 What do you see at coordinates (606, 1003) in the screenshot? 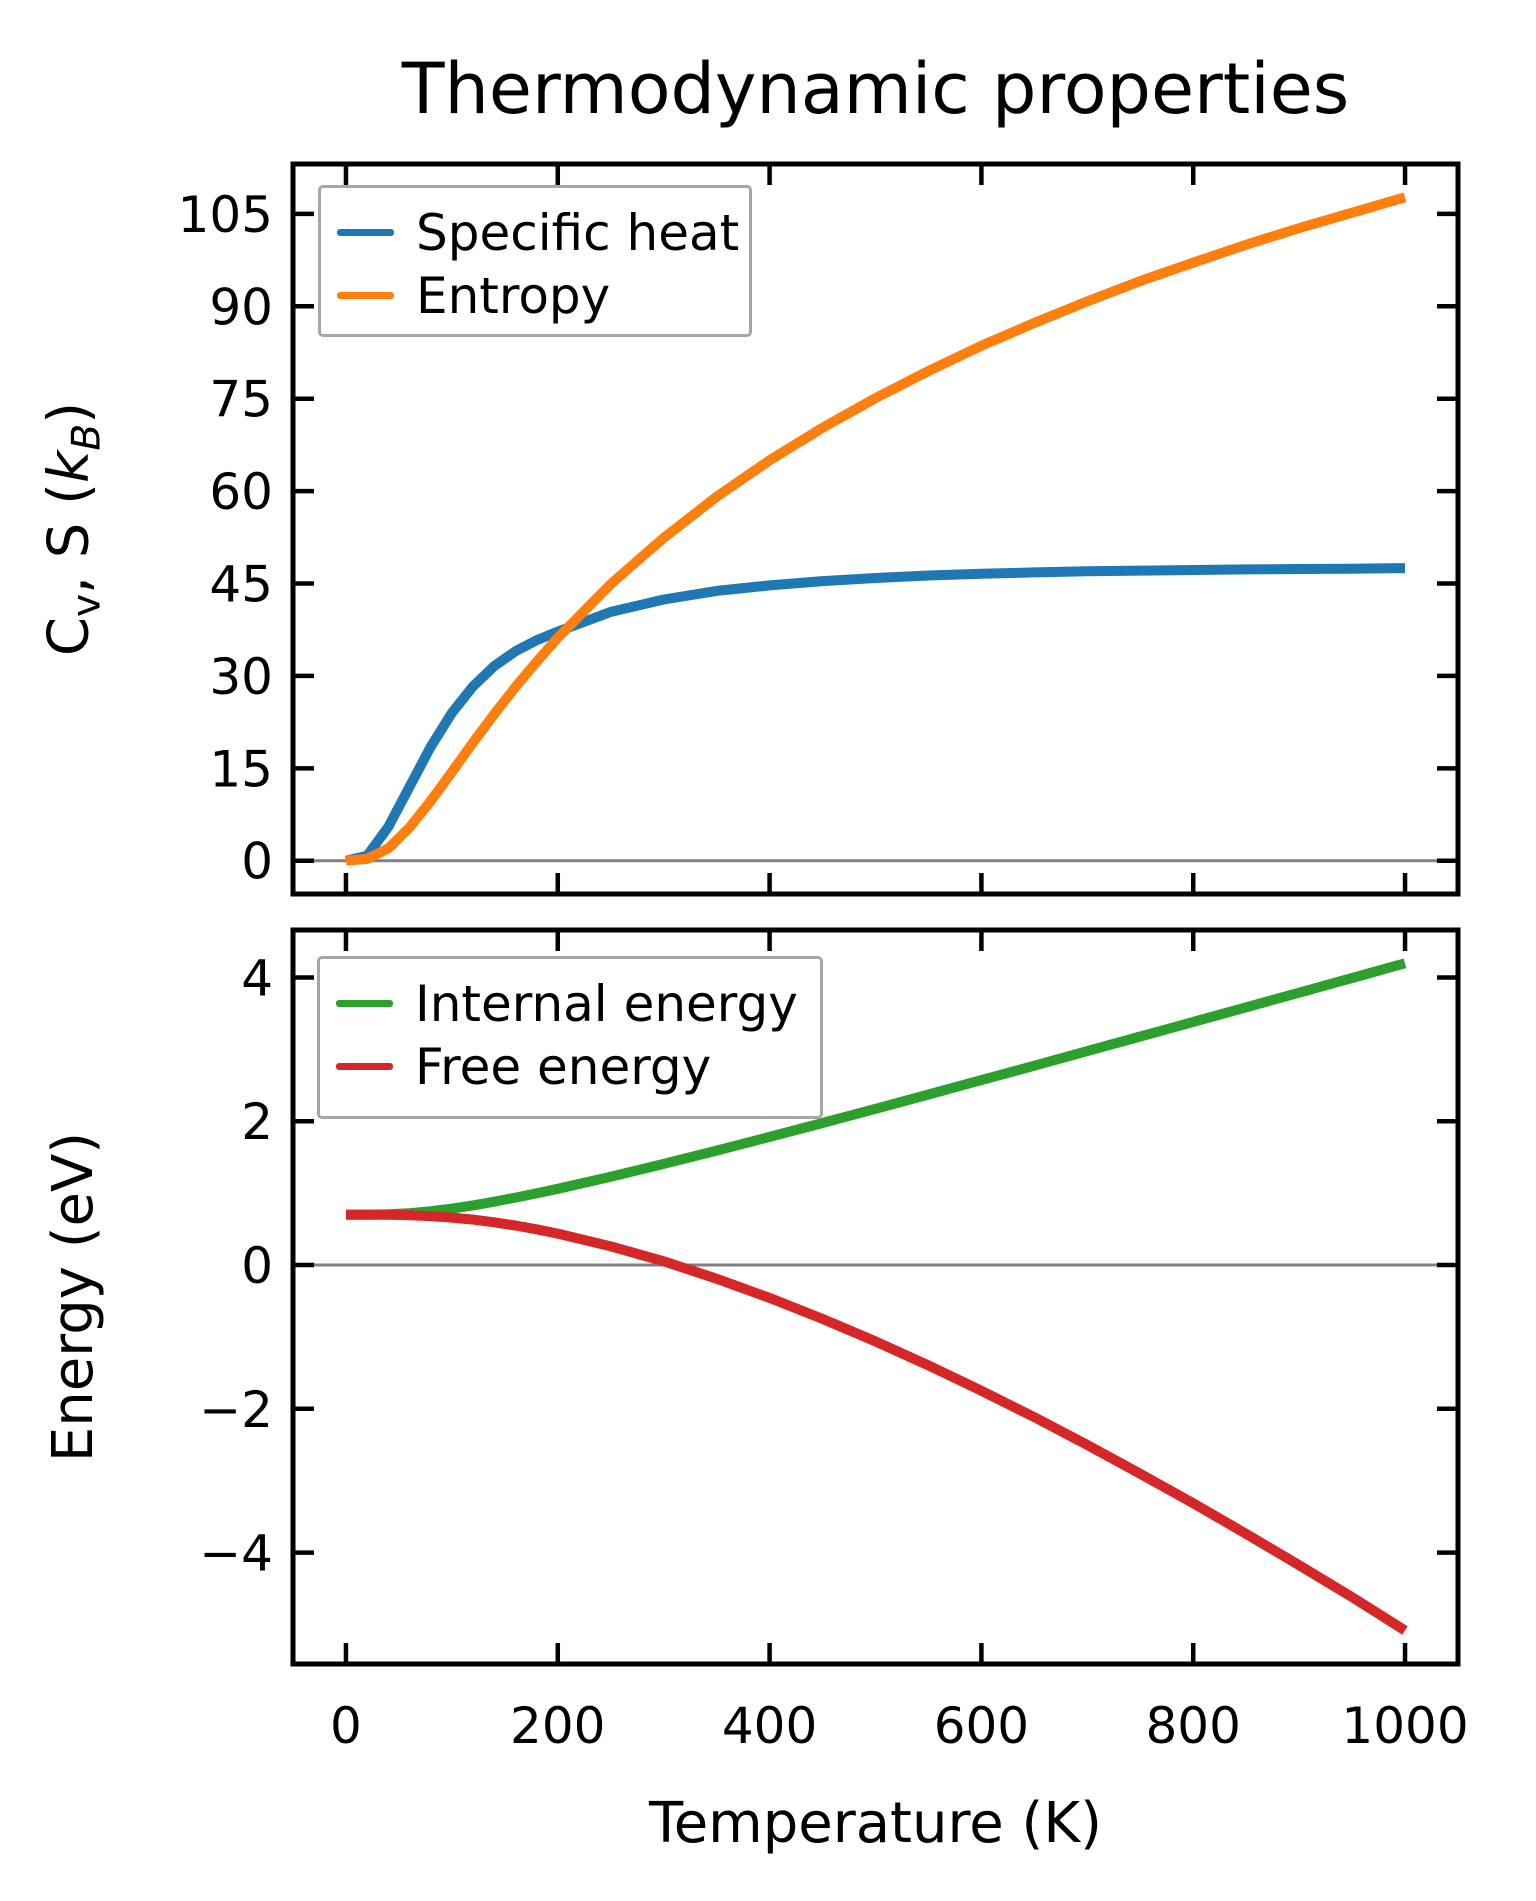
I see `legend-label-internal-energy: Internal energy` at bounding box center [606, 1003].